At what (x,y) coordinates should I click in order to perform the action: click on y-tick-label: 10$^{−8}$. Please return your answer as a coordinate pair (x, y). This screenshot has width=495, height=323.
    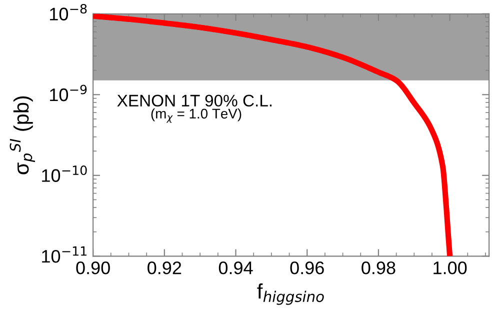
    Looking at the image, I should click on (68, 12).